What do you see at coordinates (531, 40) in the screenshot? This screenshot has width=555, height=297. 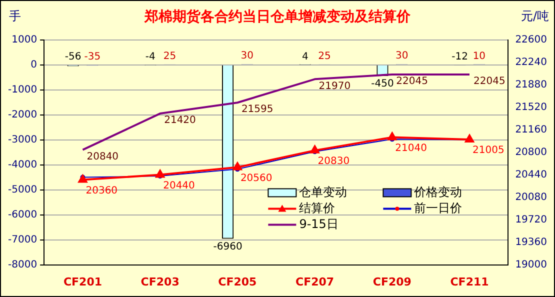 I see `y2-tick-label: 22600` at bounding box center [531, 40].